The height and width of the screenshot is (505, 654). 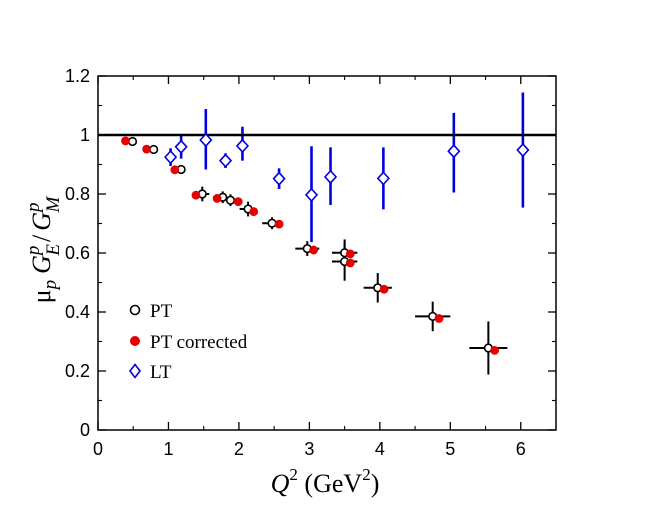 What do you see at coordinates (77, 76) in the screenshot?
I see `y-tick-label: 1.2` at bounding box center [77, 76].